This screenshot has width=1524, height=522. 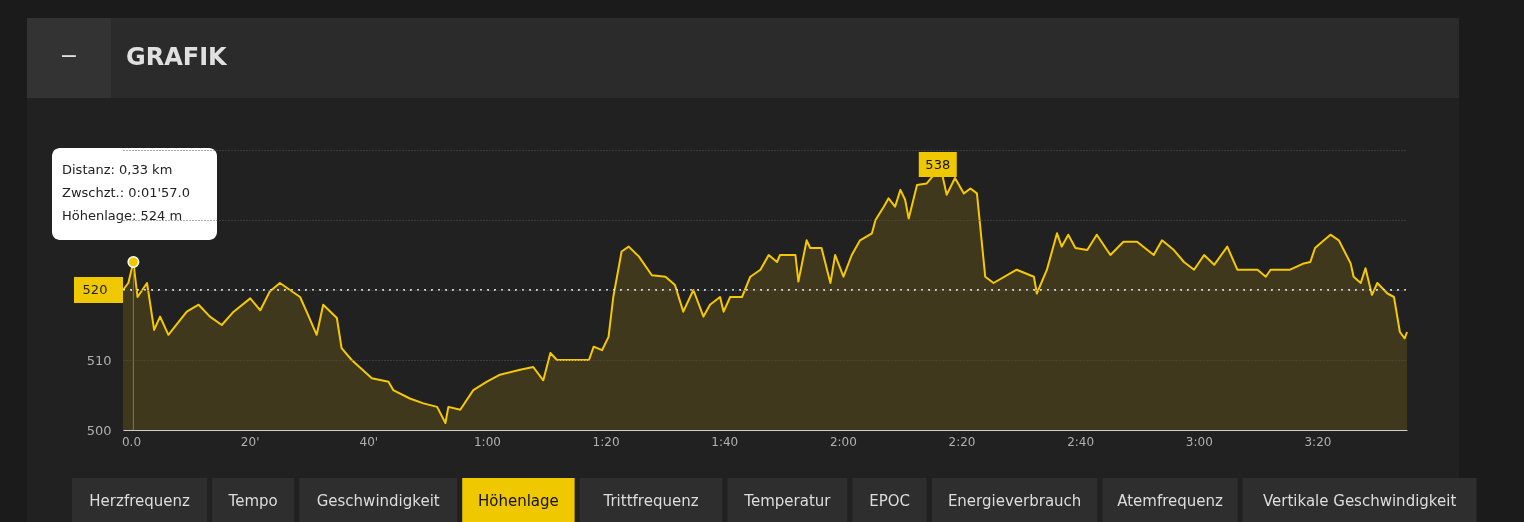 What do you see at coordinates (487, 441) in the screenshot?
I see `x-tick-label: 1:00` at bounding box center [487, 441].